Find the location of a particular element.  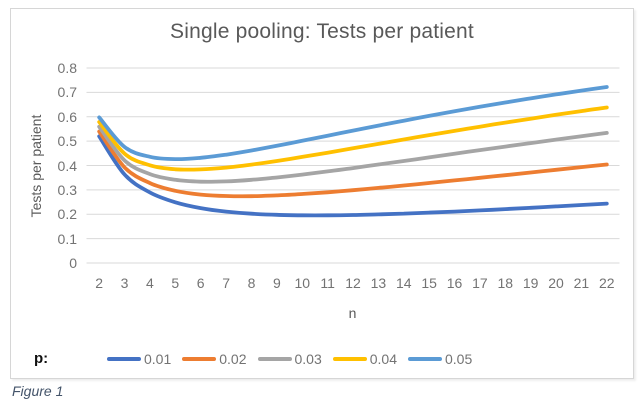

x-tick-label: 18 is located at coordinates (505, 283).